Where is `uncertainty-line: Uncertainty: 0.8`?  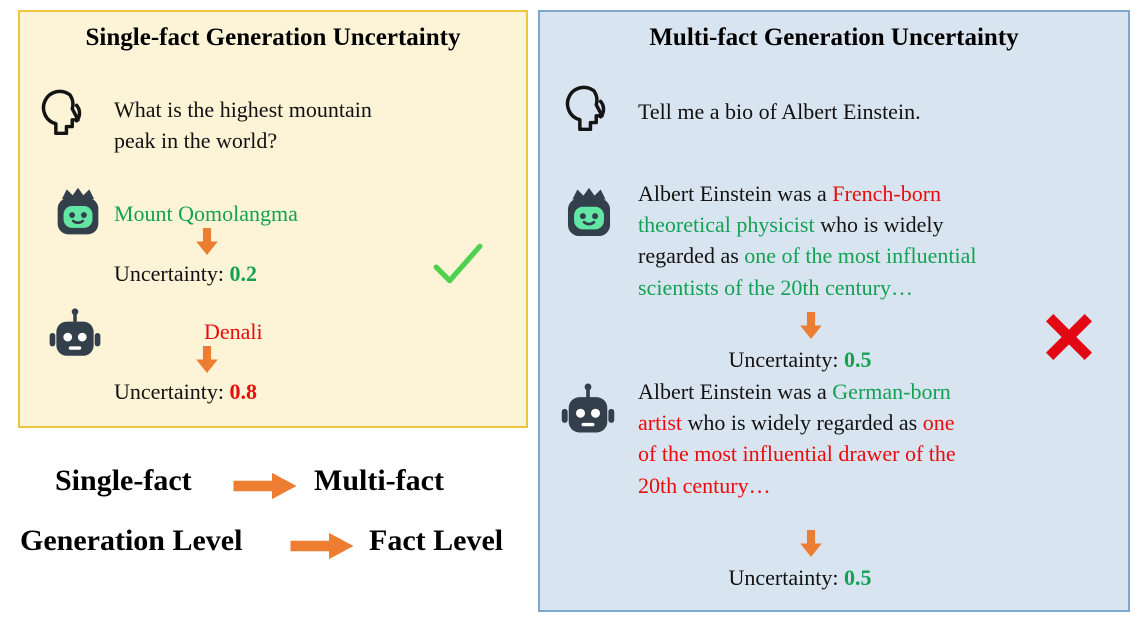
uncertainty-line: Uncertainty: 0.8 is located at coordinates (185, 391).